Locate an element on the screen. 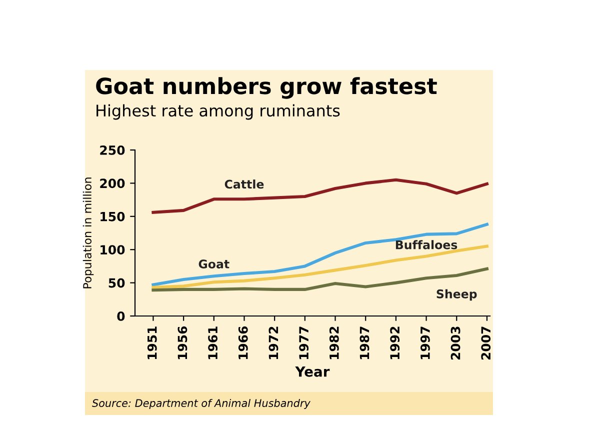 This screenshot has height=423, width=606. series-label: Goat is located at coordinates (214, 264).